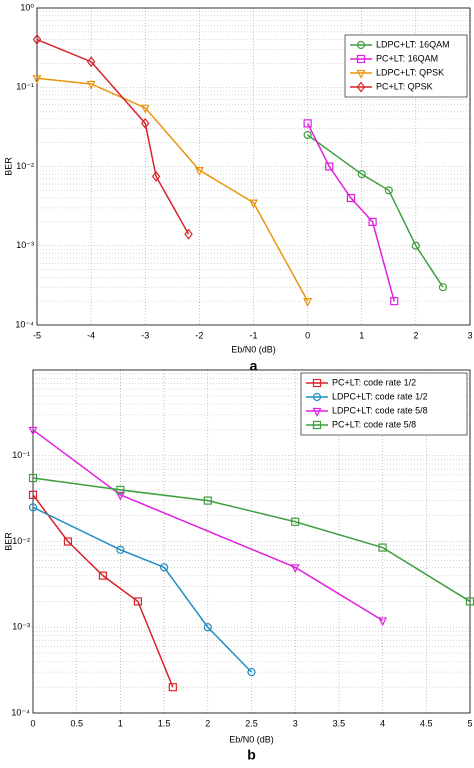 The height and width of the screenshot is (768, 474). What do you see at coordinates (145, 335) in the screenshot?
I see `x-tick-label: -3` at bounding box center [145, 335].